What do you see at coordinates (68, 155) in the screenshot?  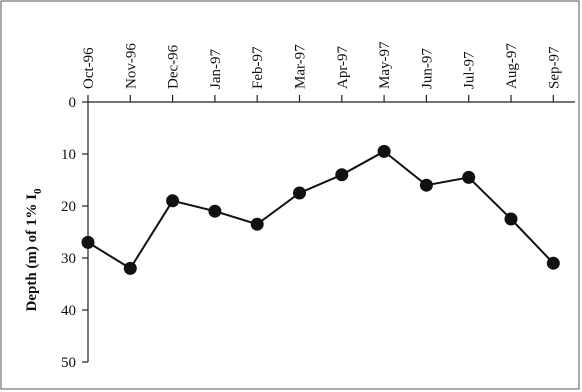 I see `y-tick-label: 10` at bounding box center [68, 155].